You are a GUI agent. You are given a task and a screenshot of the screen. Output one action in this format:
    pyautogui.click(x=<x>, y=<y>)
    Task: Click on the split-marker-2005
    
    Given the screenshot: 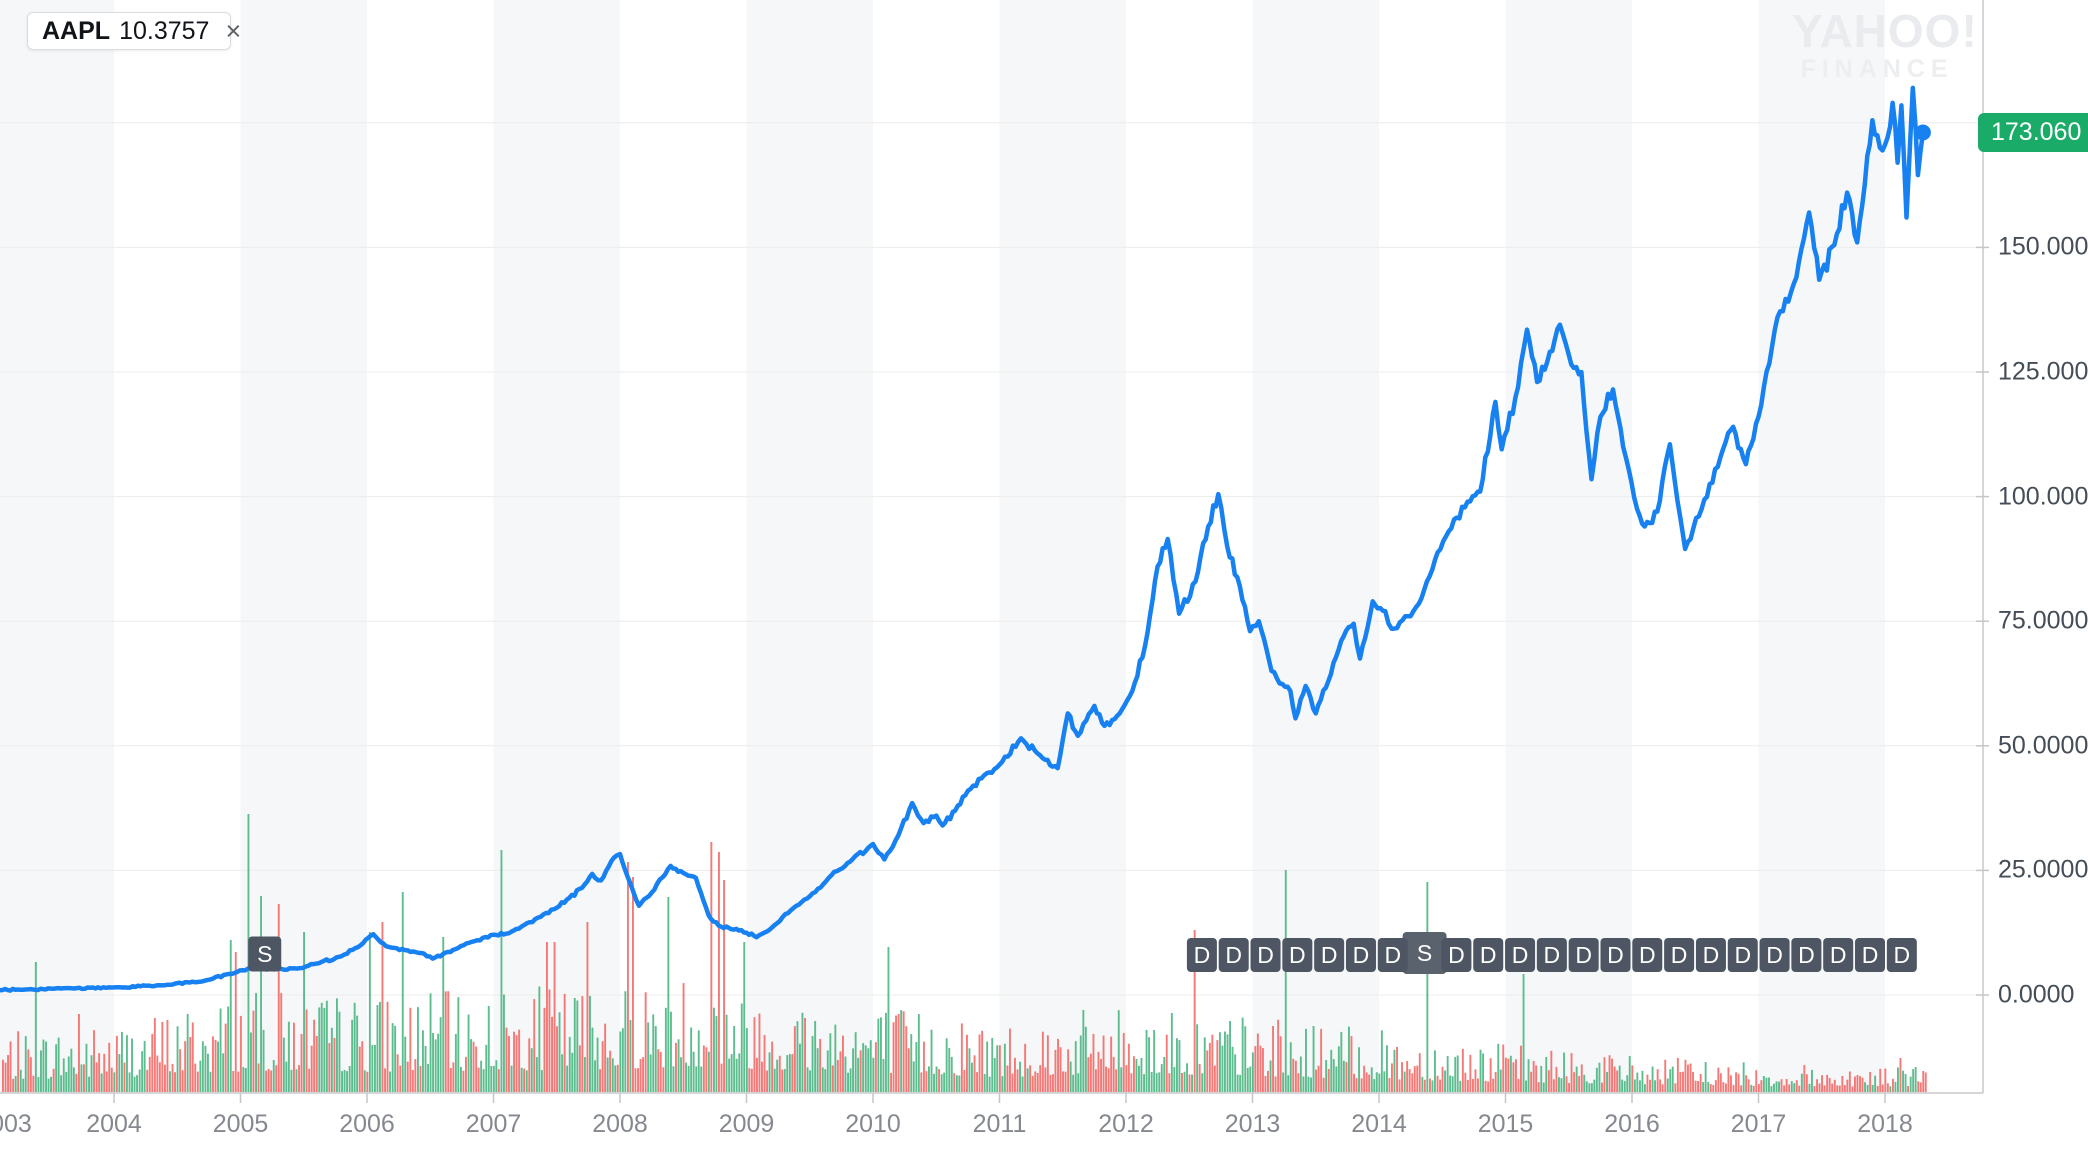 What is the action you would take?
    pyautogui.click(x=265, y=954)
    